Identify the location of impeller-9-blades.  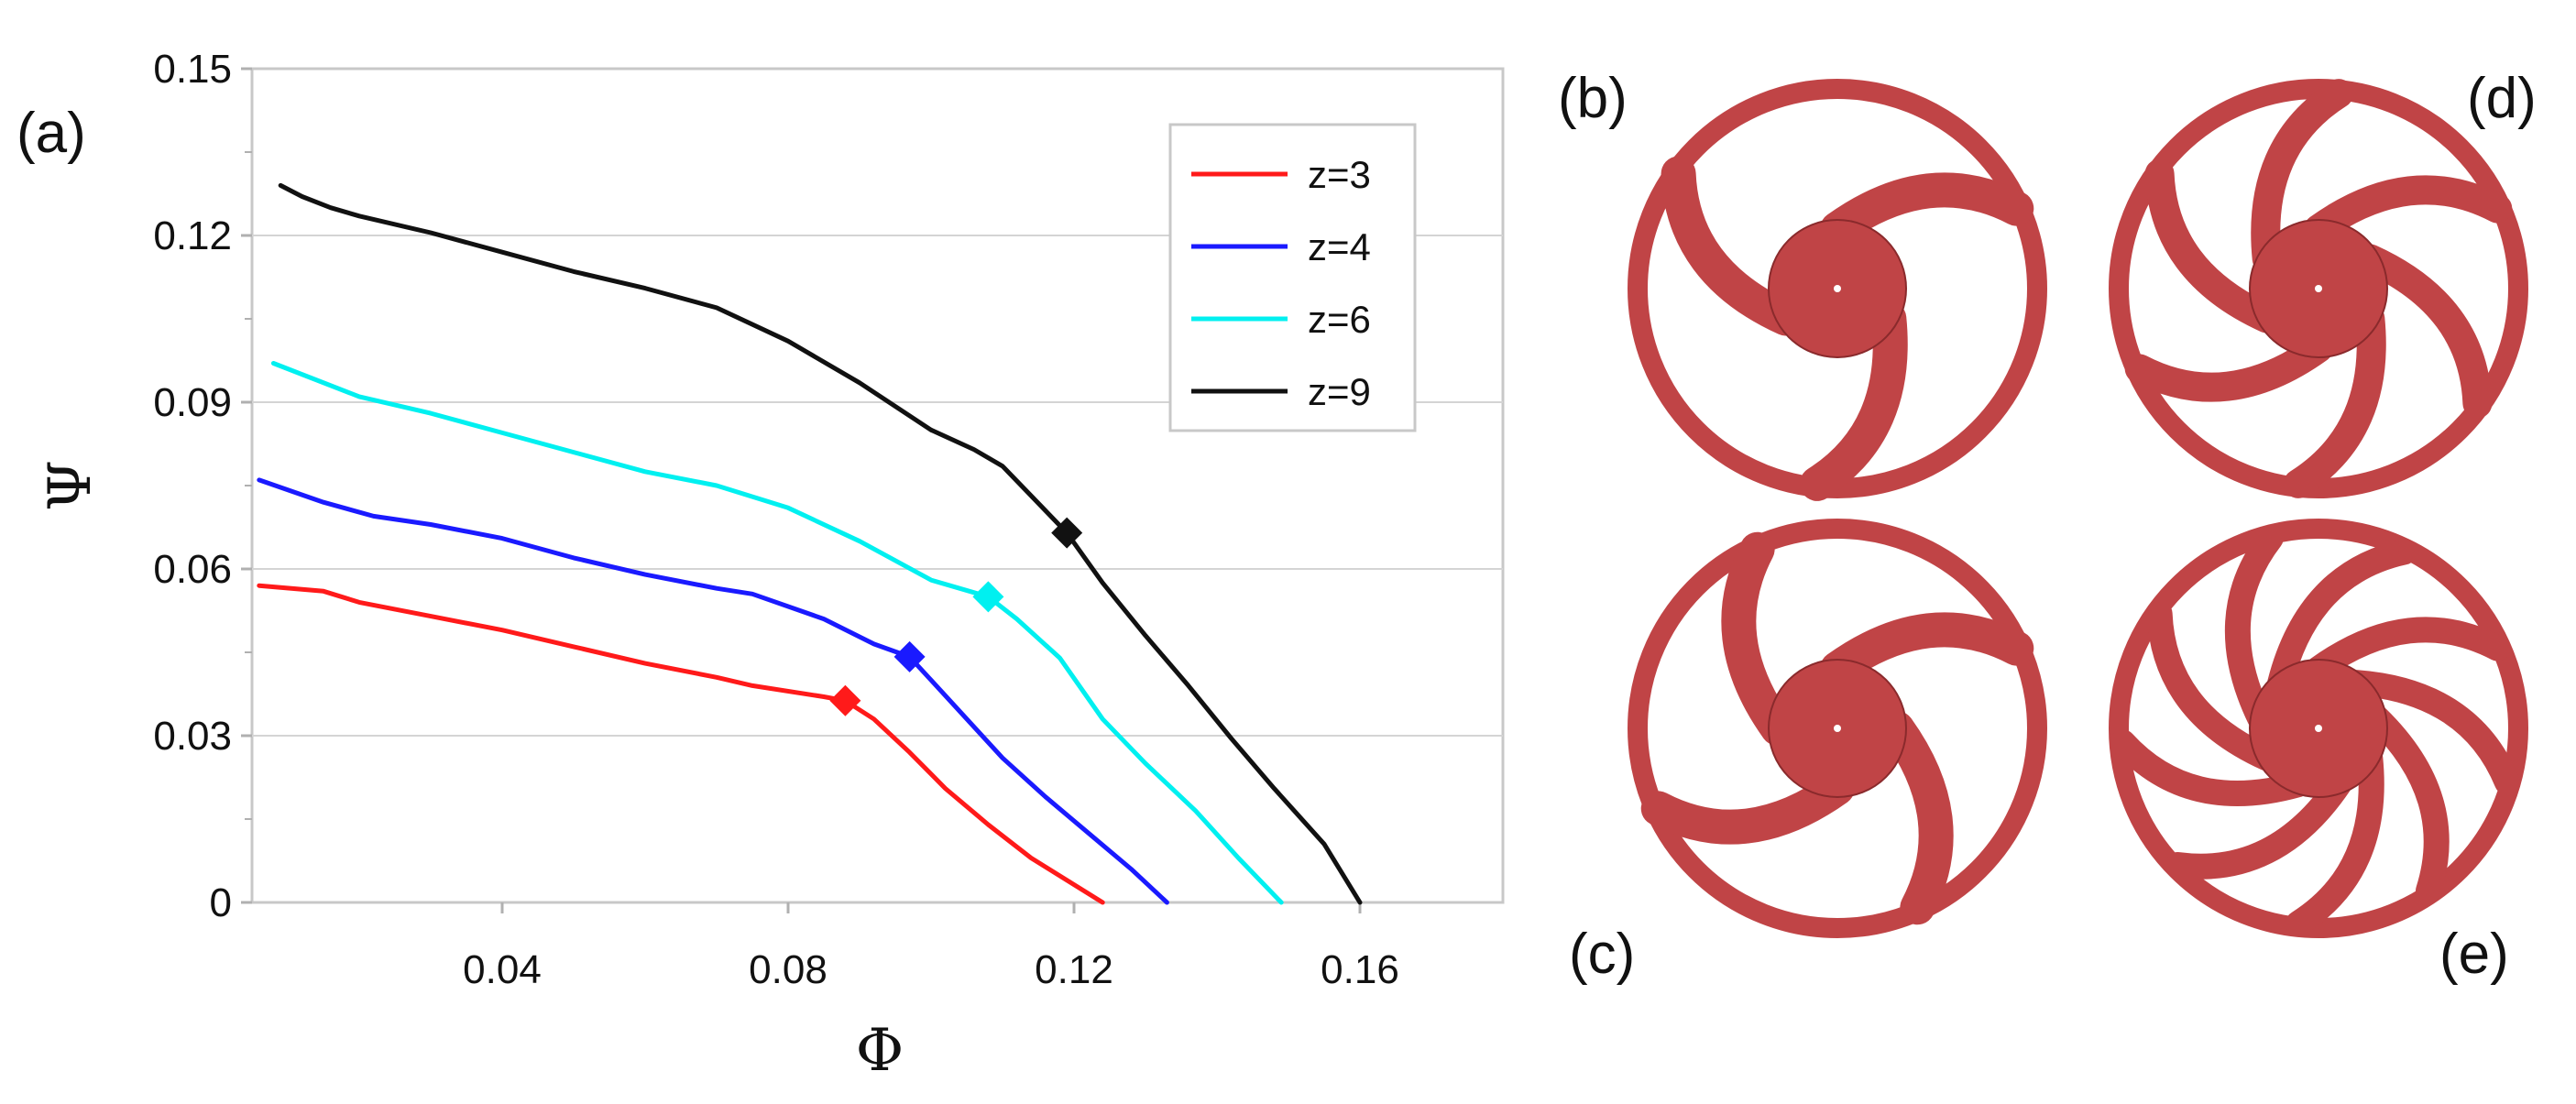
(2318, 728).